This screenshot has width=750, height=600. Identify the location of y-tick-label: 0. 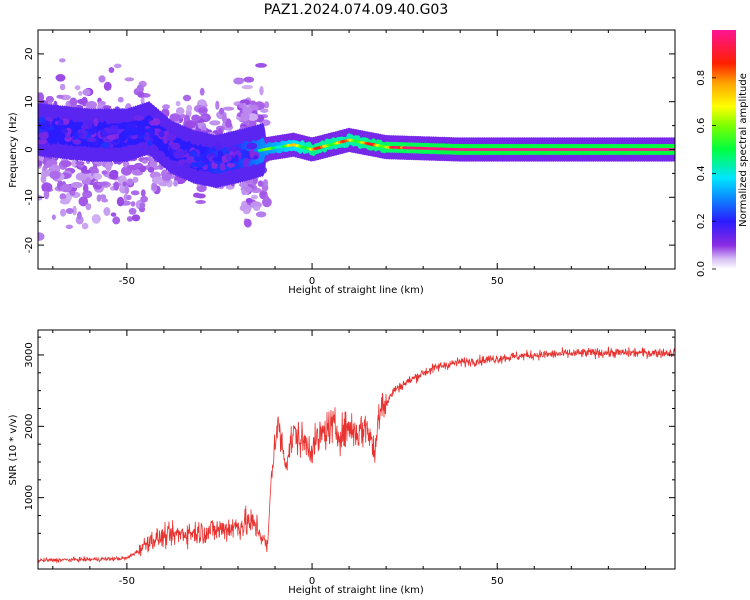
(29, 149).